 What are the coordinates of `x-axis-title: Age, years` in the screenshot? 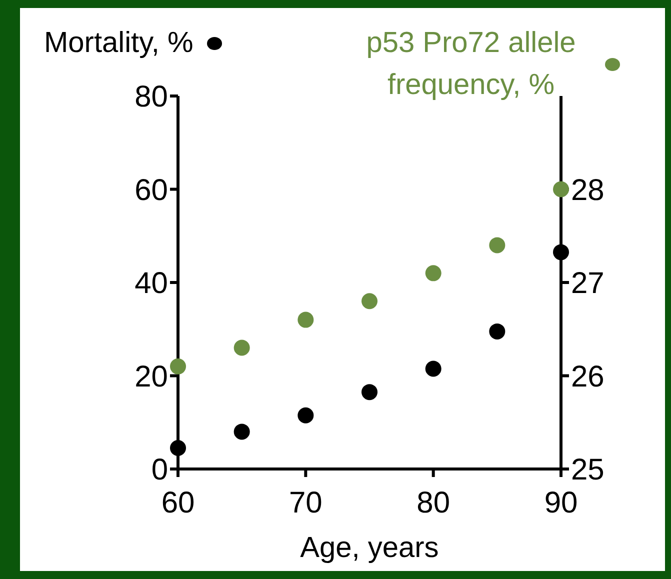 It's located at (369, 548).